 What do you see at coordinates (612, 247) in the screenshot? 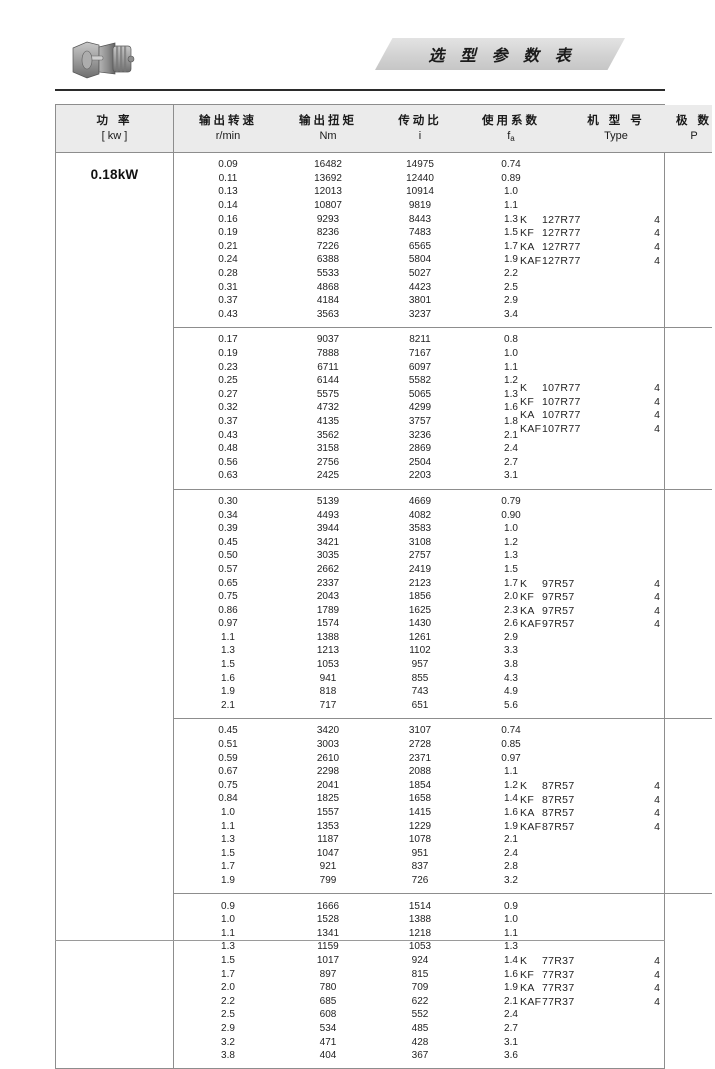
I see `type-row: KA 127R77 4` at bounding box center [612, 247].